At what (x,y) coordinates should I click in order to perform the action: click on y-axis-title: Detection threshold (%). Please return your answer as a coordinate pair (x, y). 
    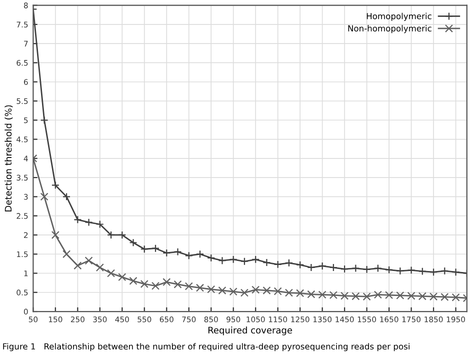
    Looking at the image, I should click on (8, 158).